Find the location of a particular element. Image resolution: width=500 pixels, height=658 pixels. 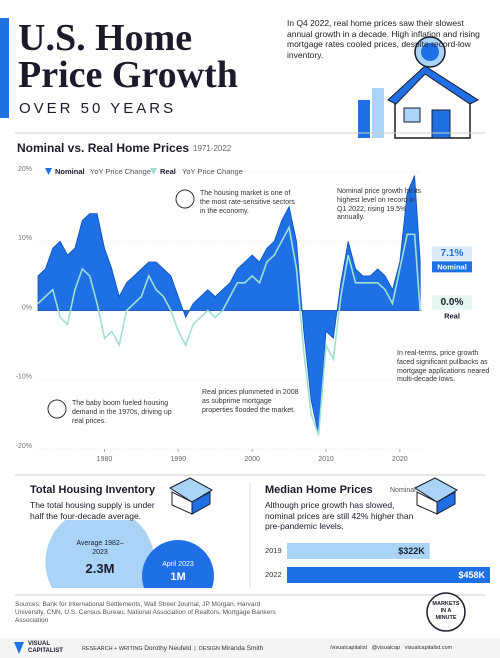

social: visualcapitalist.com is located at coordinates (428, 648).